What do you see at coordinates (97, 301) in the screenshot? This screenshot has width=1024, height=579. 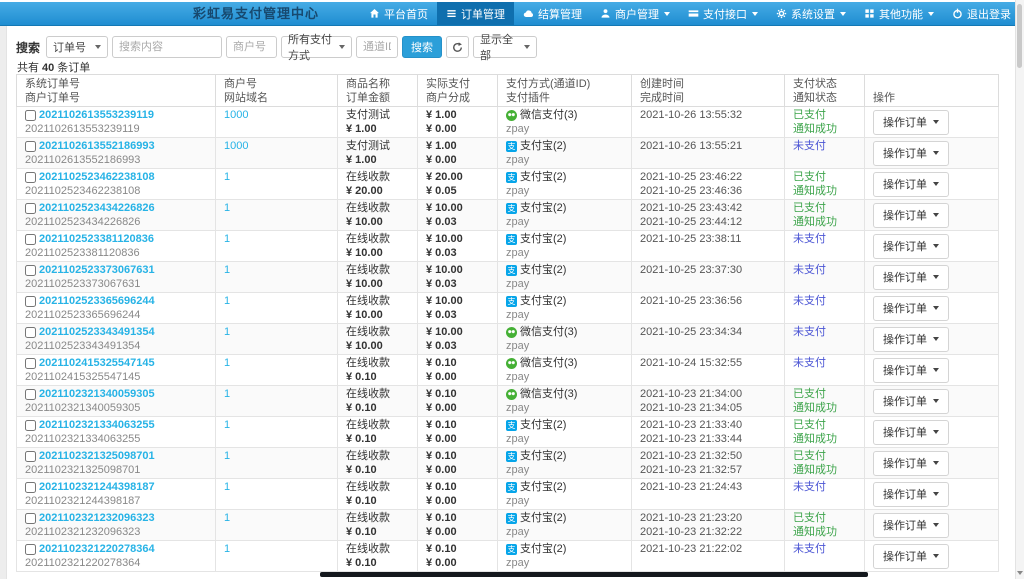 I see `system-order-link: 2021102523365696244` at bounding box center [97, 301].